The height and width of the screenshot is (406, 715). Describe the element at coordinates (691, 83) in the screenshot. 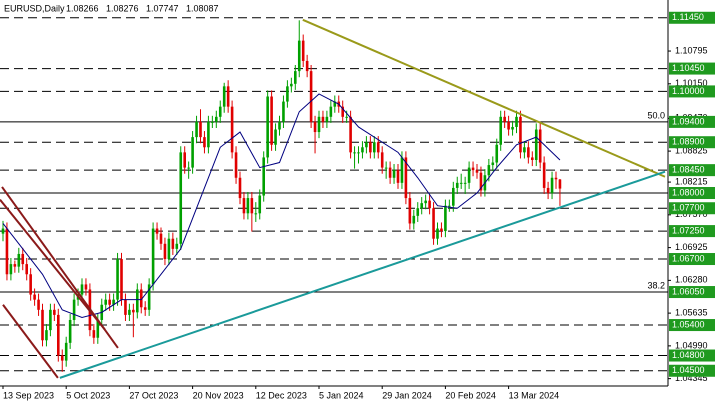

I see `y-tick-label: 1.10150` at that location.